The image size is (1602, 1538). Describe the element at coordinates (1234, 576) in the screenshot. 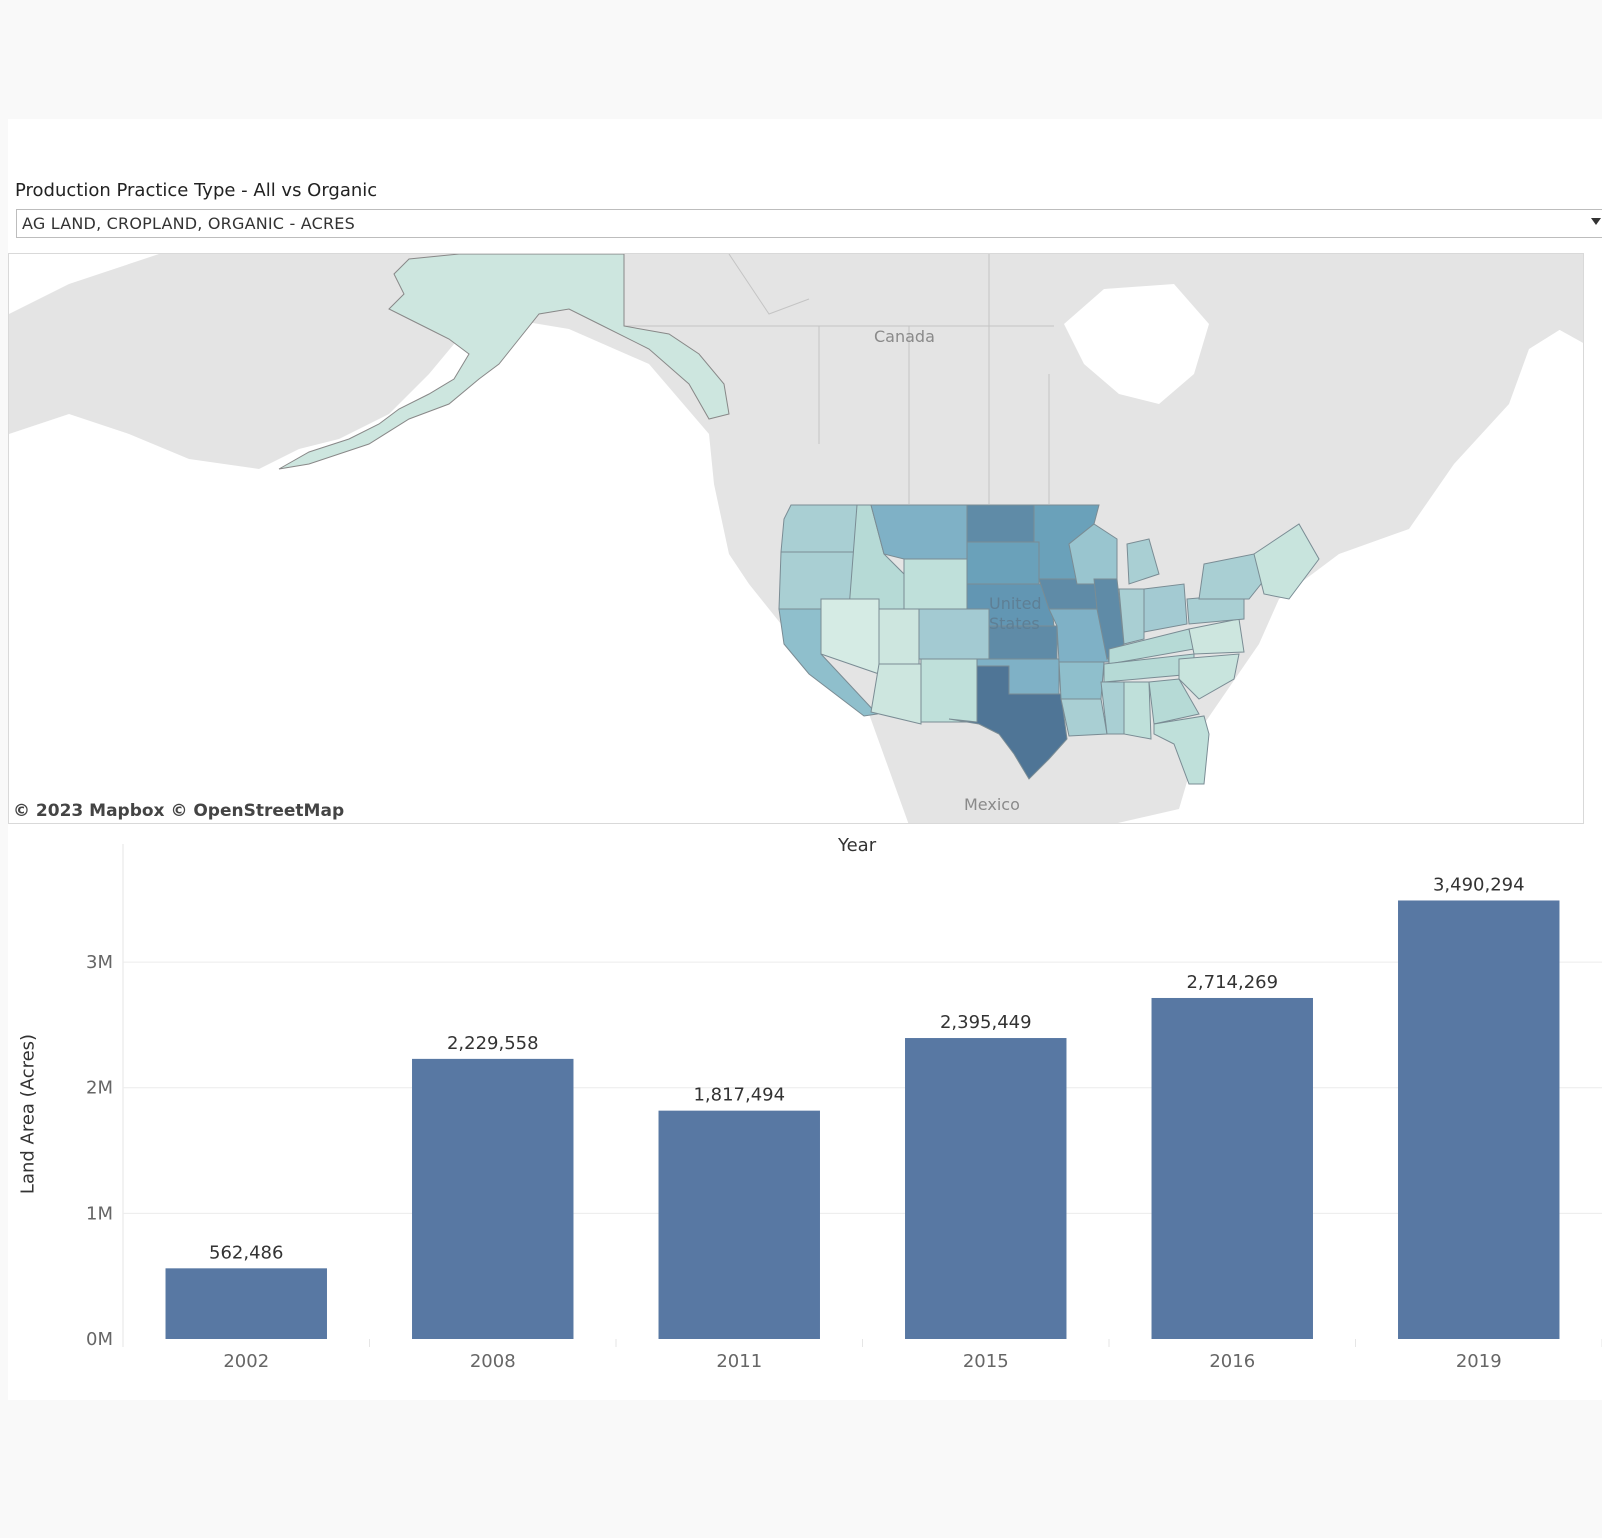

I see `state-new-york` at that location.